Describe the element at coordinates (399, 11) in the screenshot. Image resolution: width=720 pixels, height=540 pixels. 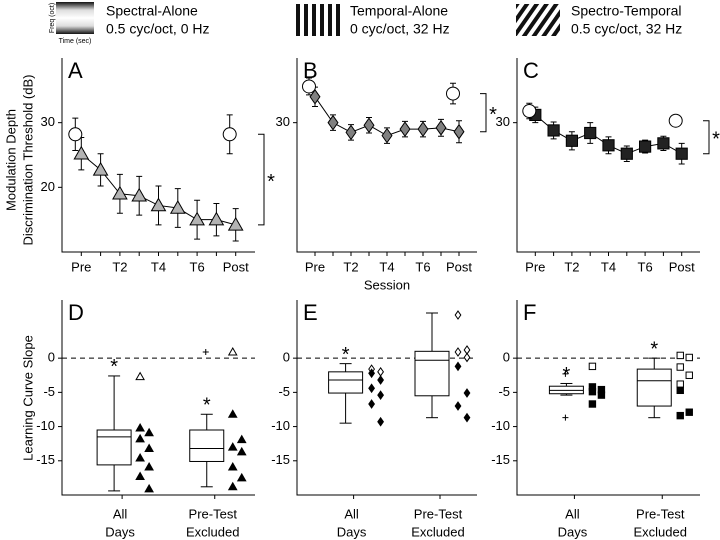
I see `header-title: Temporal-Alone` at that location.